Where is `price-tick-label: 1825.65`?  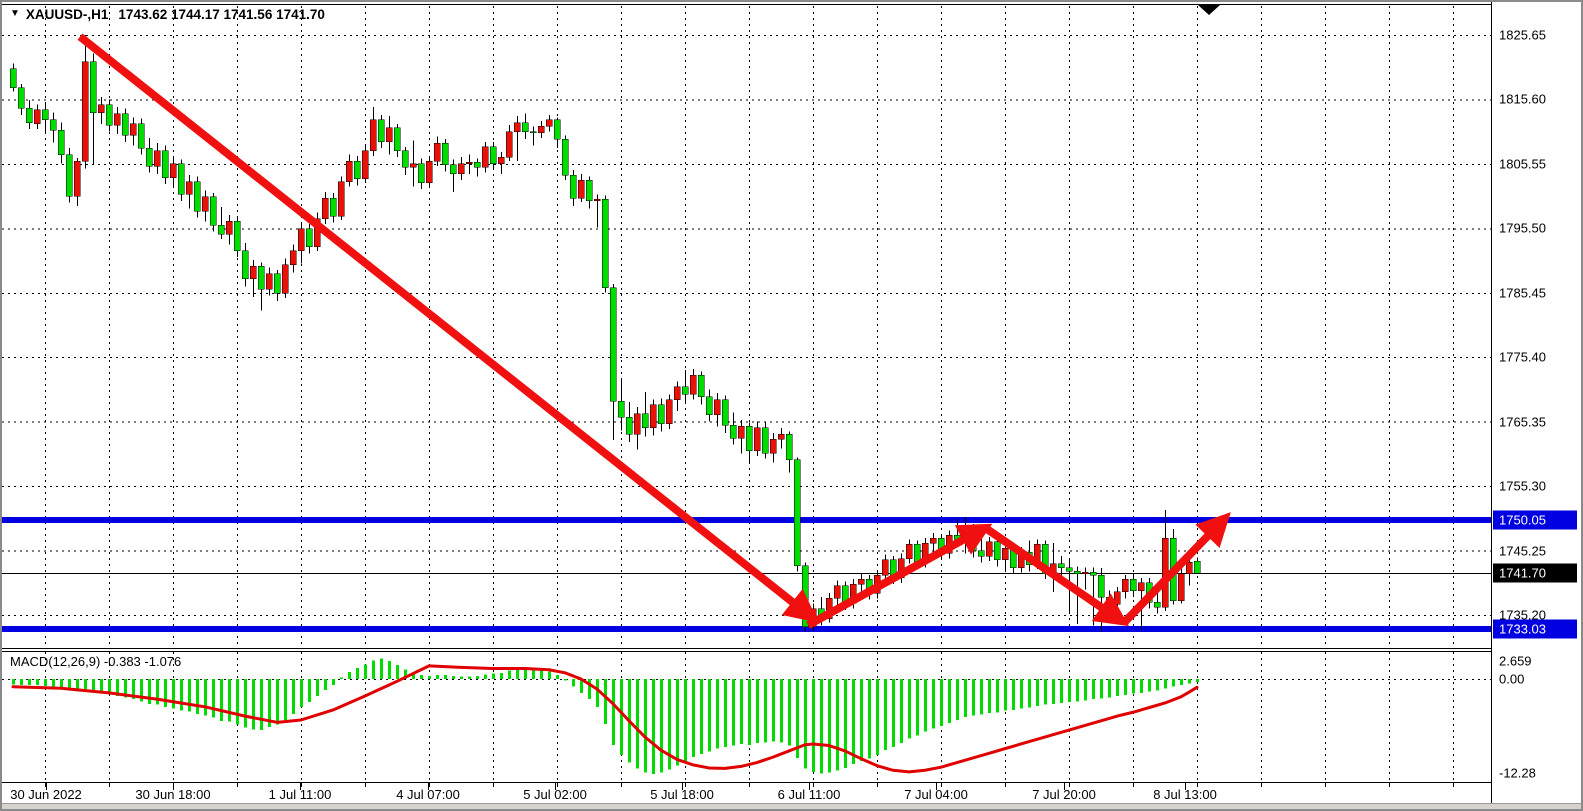 price-tick-label: 1825.65 is located at coordinates (1522, 35).